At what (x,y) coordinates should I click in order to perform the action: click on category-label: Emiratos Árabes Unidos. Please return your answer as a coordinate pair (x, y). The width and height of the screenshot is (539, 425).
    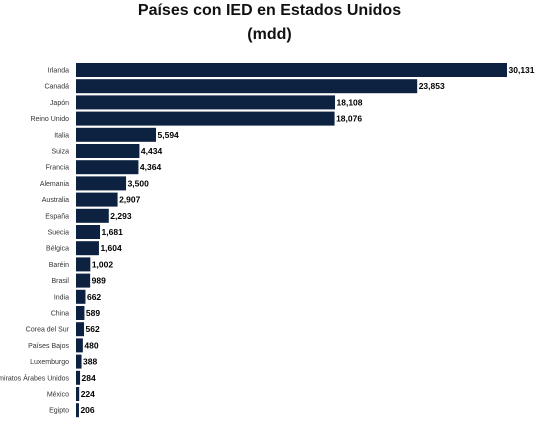
    Looking at the image, I should click on (34, 377).